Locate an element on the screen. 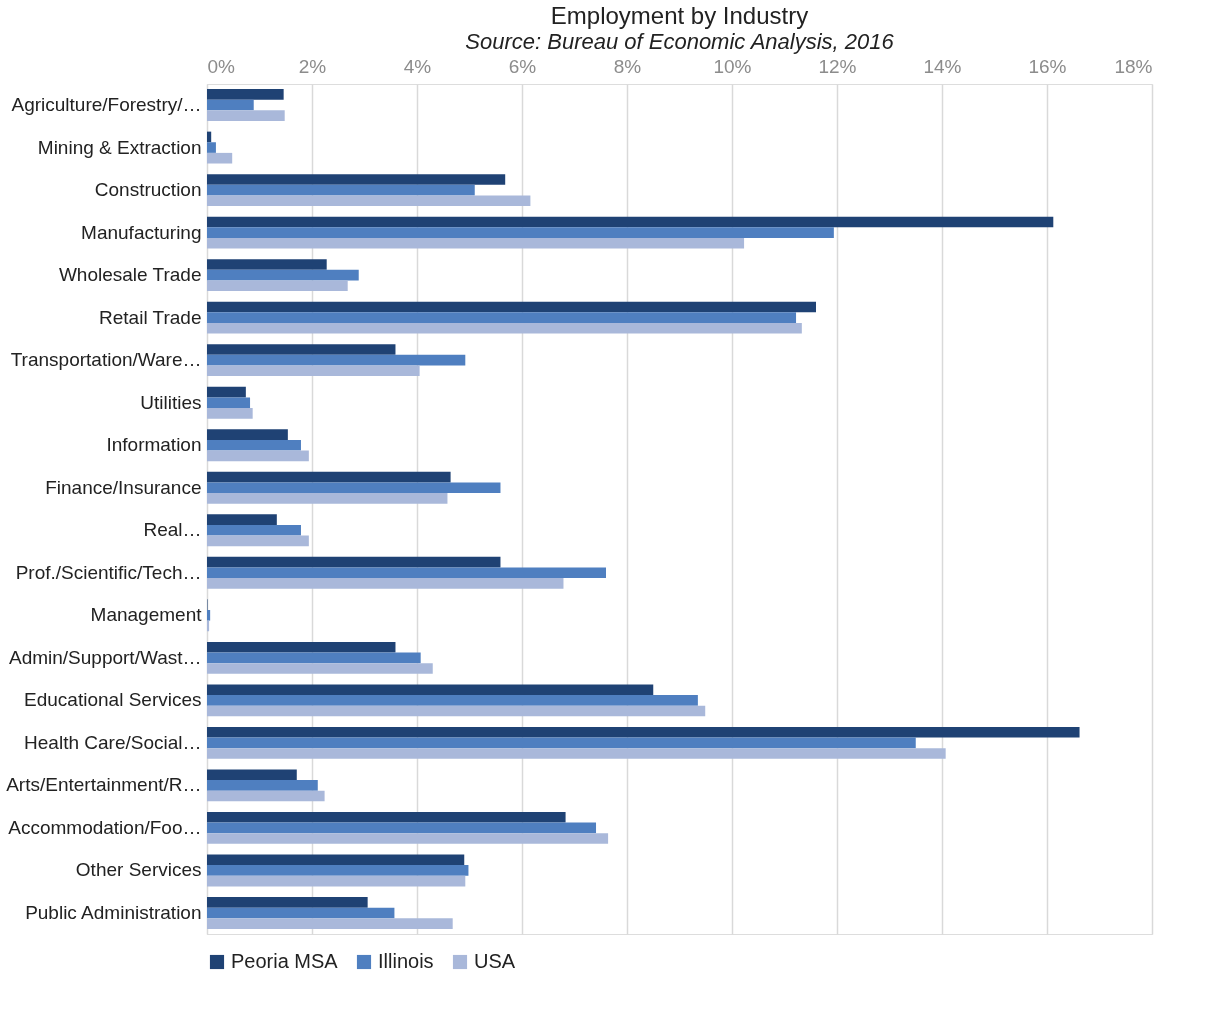 Image resolution: width=1222 pixels, height=1028 pixels. x-tick-label: 16% is located at coordinates (1047, 66).